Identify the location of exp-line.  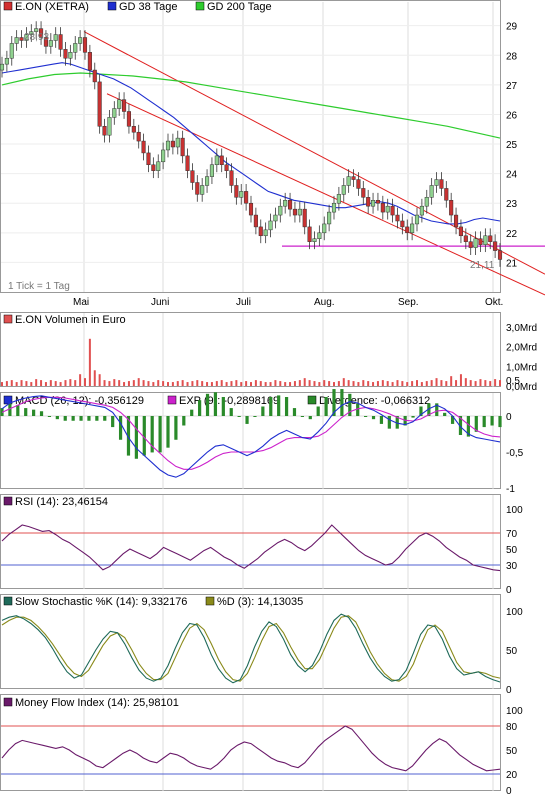
(251, 433).